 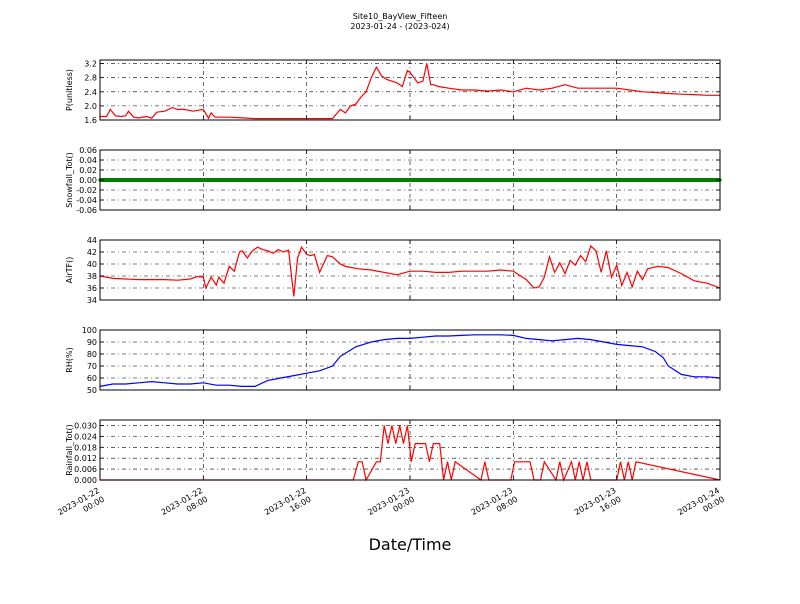 I want to click on panel-1: 1.6 2.0 2.4 2.8 3.2 P(unitless), so click(x=393, y=92).